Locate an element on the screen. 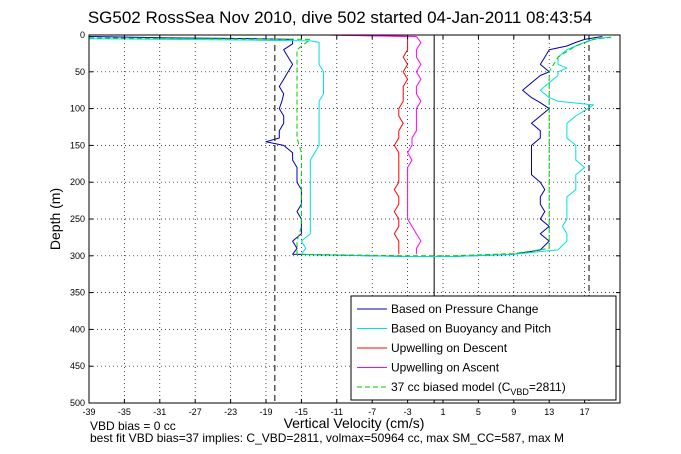 This screenshot has width=681, height=454. y-tick-label: 200 is located at coordinates (77, 182).